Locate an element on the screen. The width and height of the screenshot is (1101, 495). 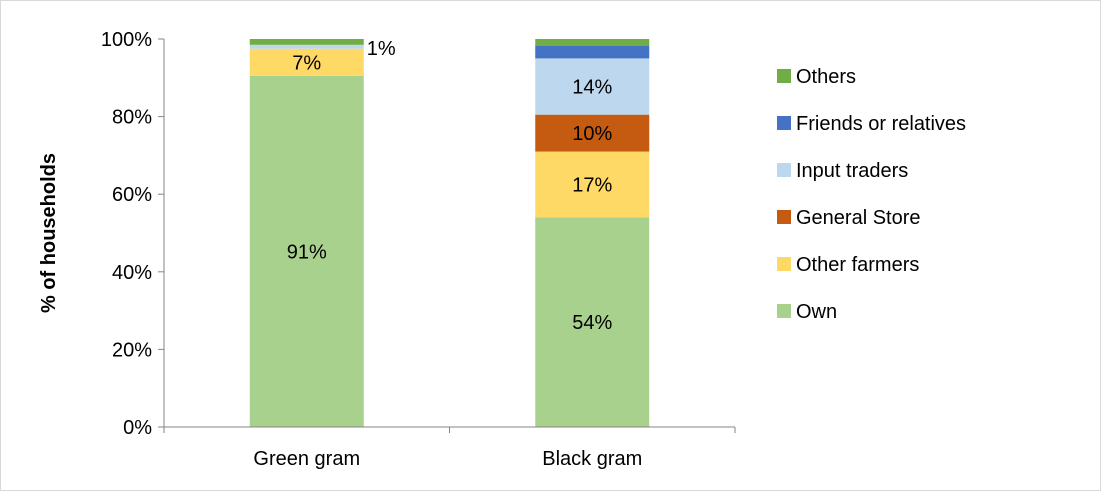
data-label: 1% is located at coordinates (381, 49).